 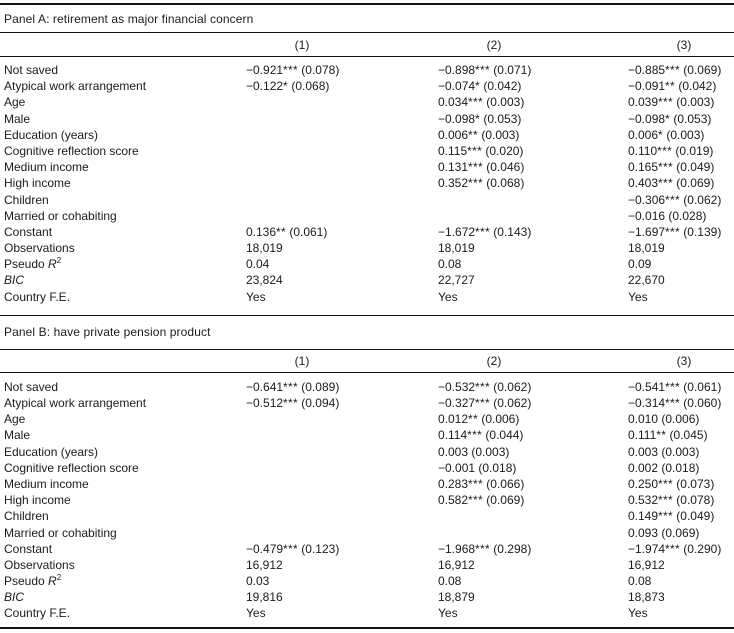 I want to click on row-label: Age, so click(x=15, y=102).